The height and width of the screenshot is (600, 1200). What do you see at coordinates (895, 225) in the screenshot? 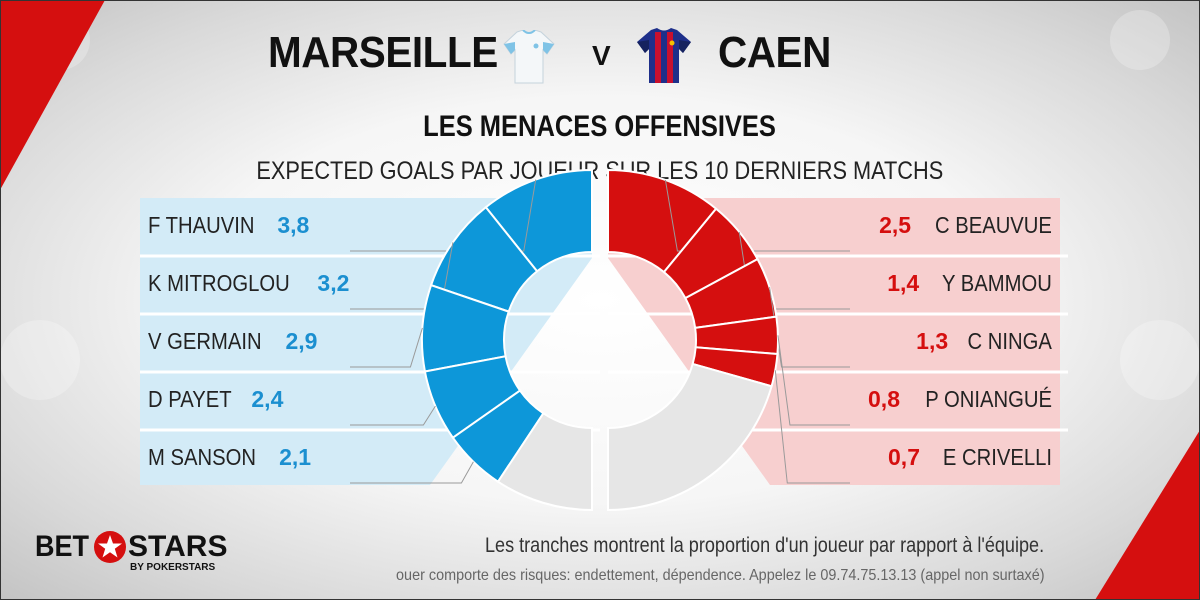
I see `player-xg-value: 2,5` at bounding box center [895, 225].